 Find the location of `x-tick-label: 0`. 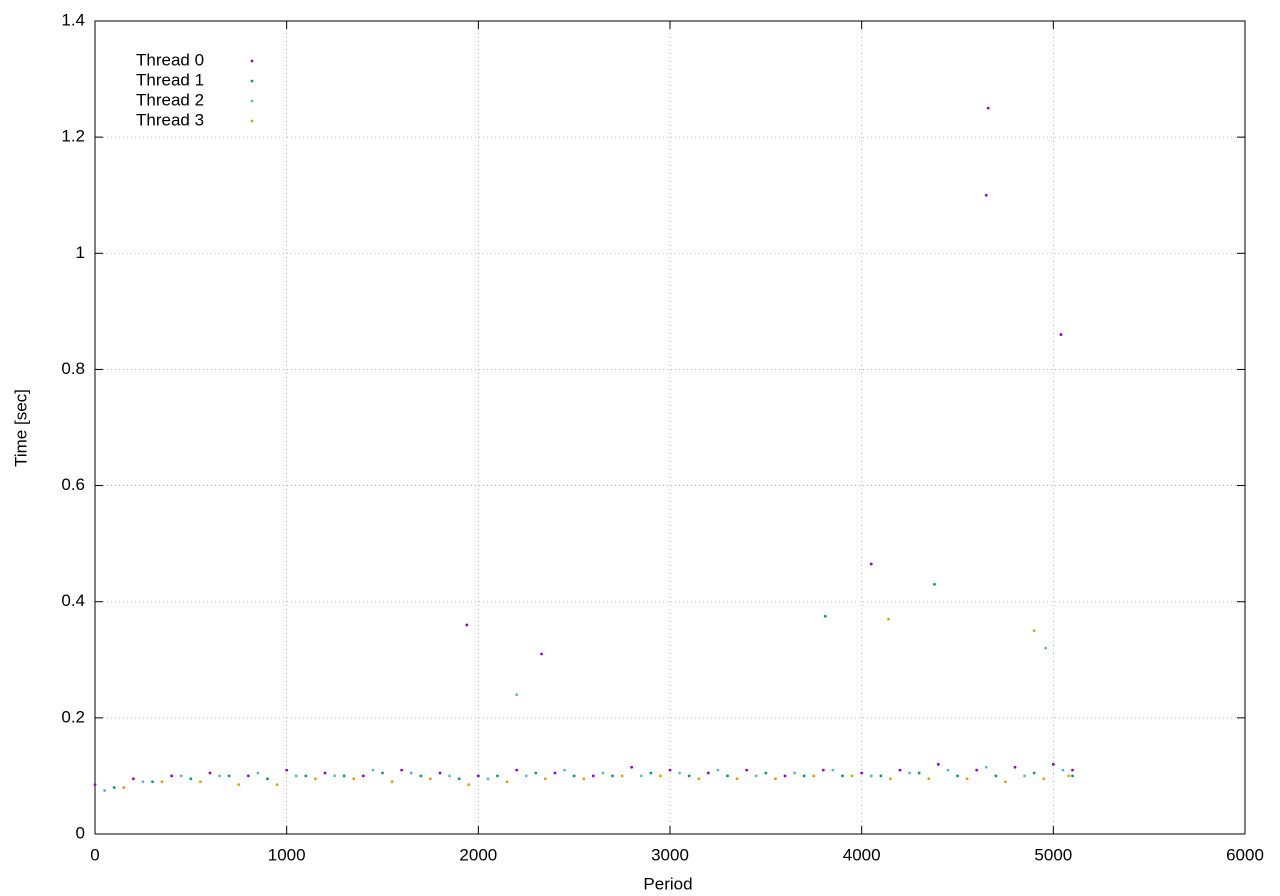

x-tick-label: 0 is located at coordinates (94, 854).